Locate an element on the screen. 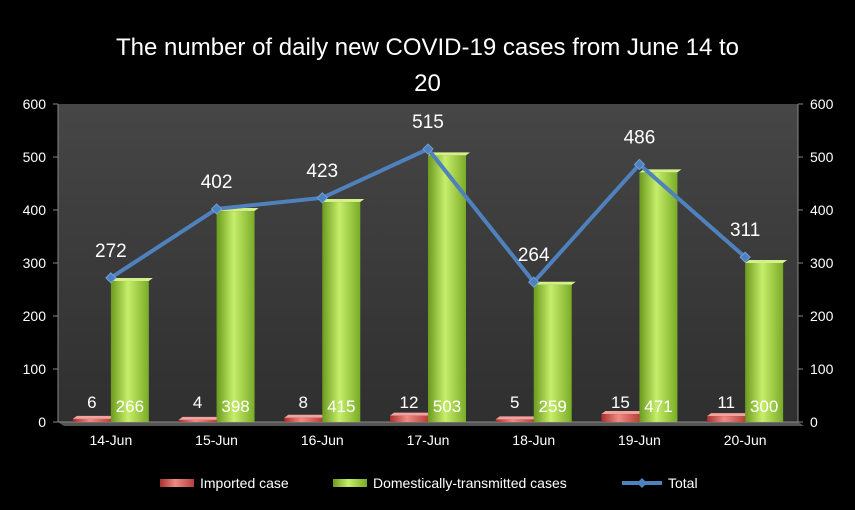  data-label-imported: 15 is located at coordinates (620, 402).